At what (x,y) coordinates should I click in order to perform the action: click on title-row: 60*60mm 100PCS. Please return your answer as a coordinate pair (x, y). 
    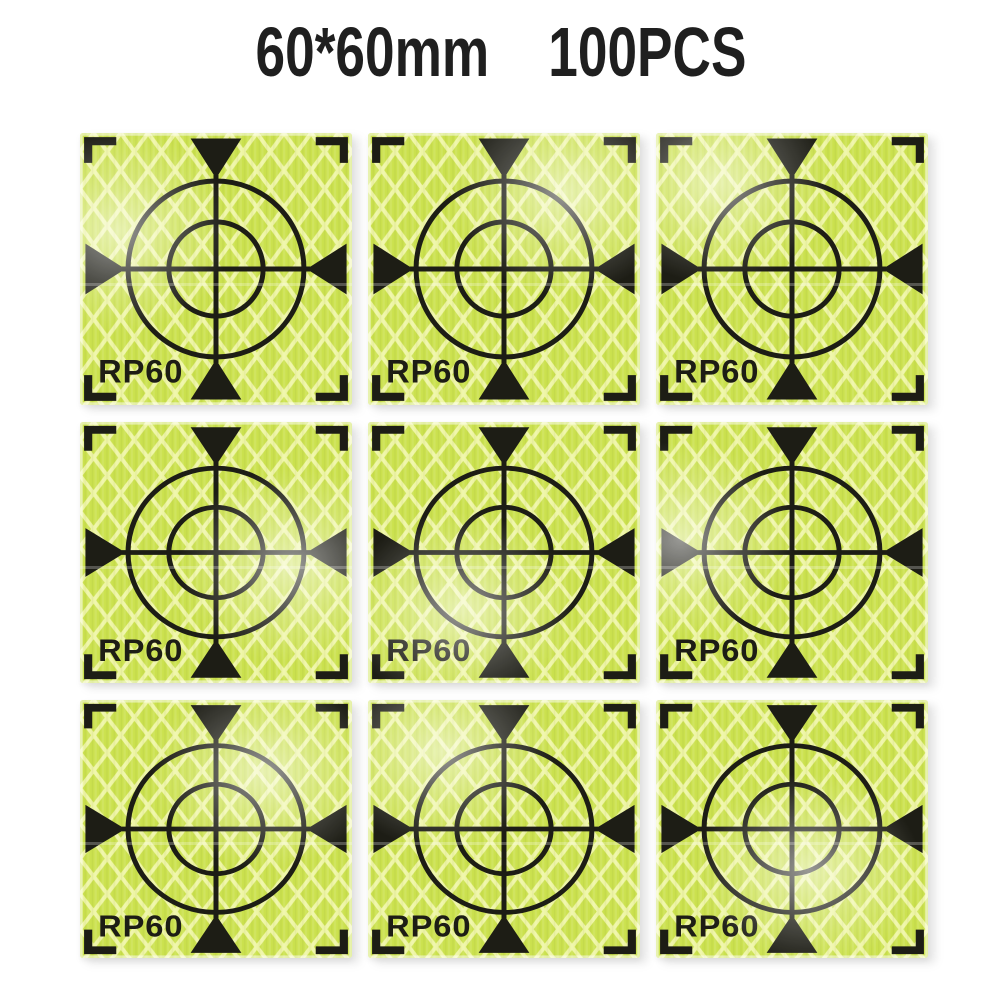
    Looking at the image, I should click on (500, 52).